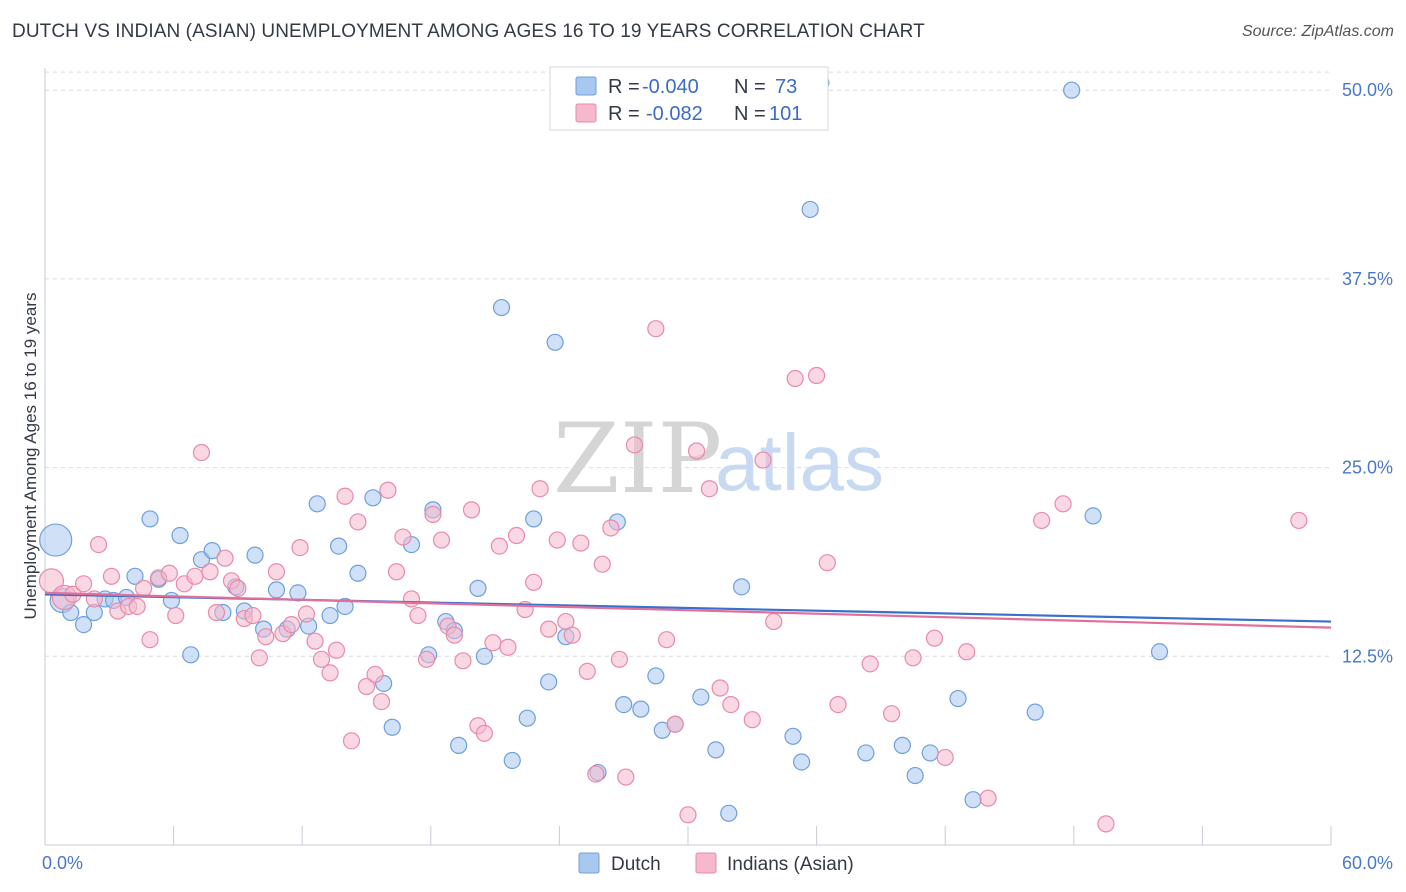 This screenshot has height=892, width=1406. Describe the element at coordinates (62, 863) in the screenshot. I see `x-tick-label-min: 0.0%` at that location.